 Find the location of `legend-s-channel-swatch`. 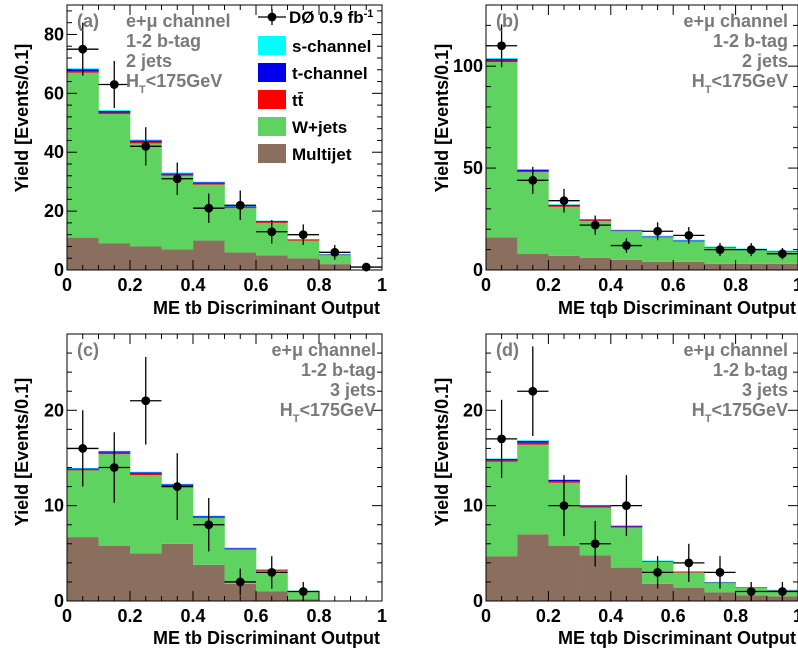

legend-s-channel-swatch is located at coordinates (272, 45).